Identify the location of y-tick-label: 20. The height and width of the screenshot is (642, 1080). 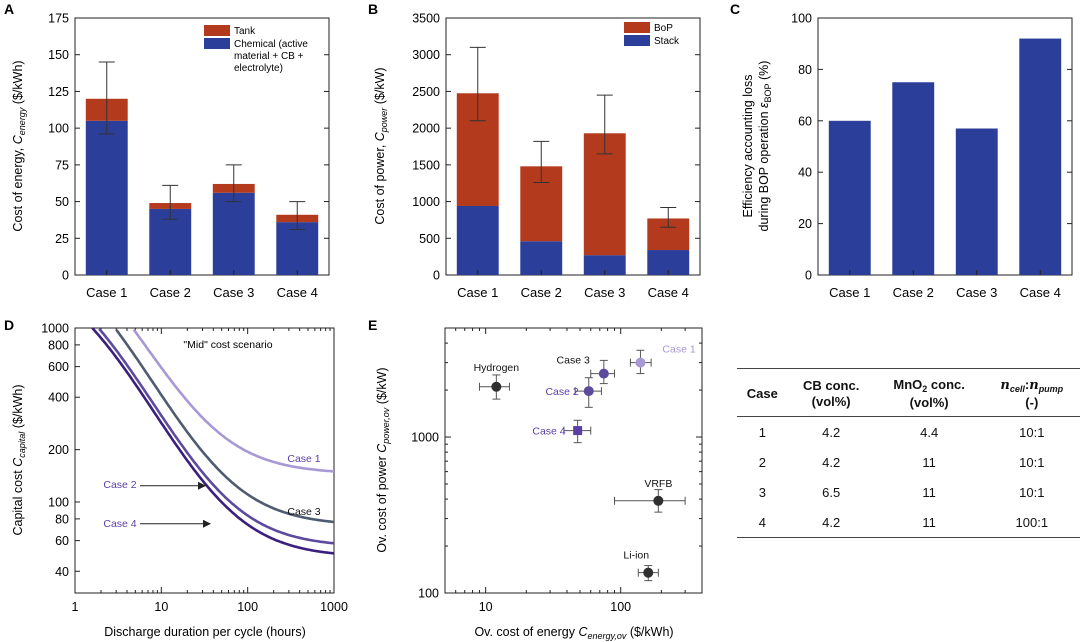
(805, 224).